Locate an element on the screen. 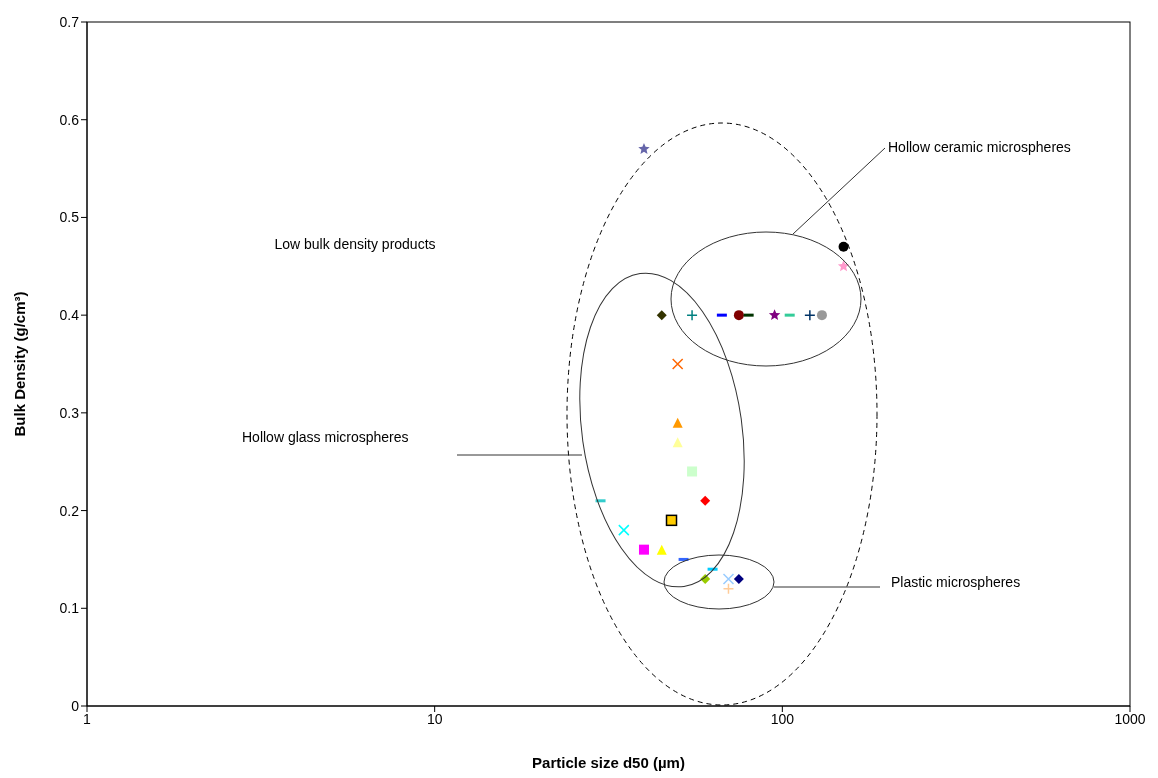 The width and height of the screenshot is (1158, 778). x-tick-label: 100 is located at coordinates (782, 718).